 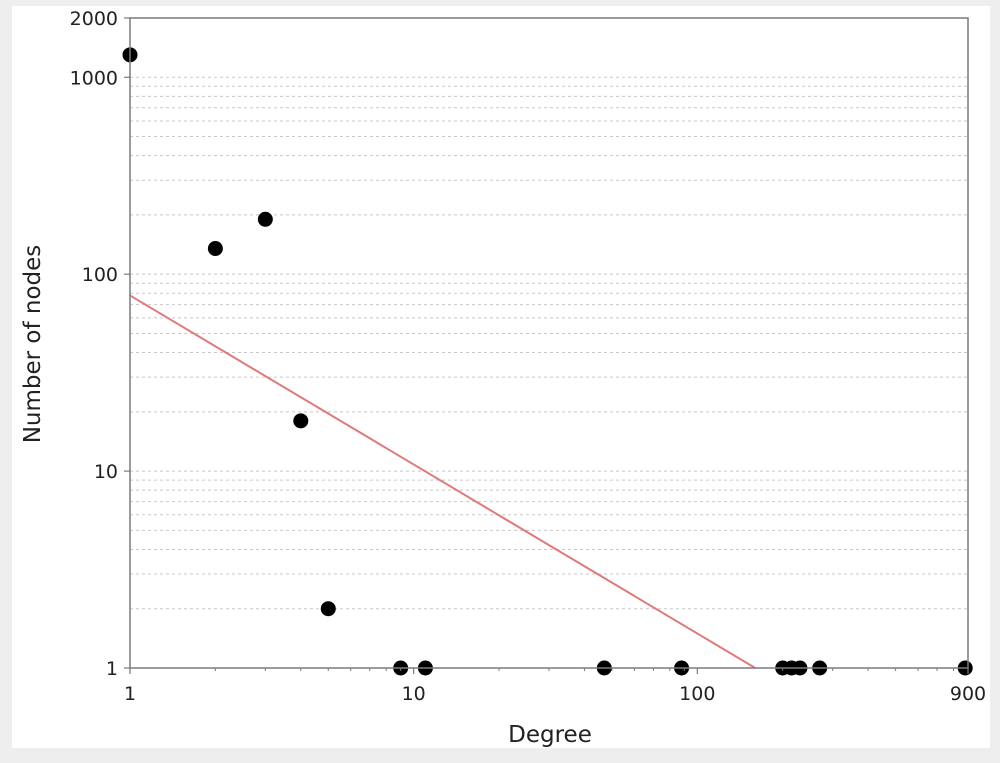 I want to click on x-axis-title: Degree, so click(x=550, y=735).